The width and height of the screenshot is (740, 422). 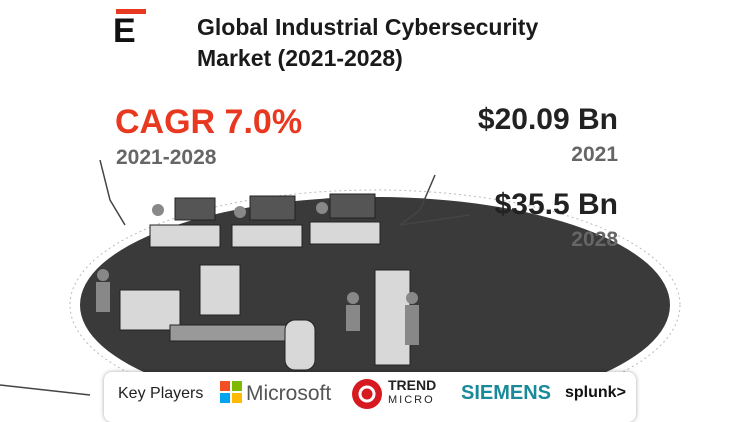 I want to click on company: SIEMENS, so click(x=506, y=393).